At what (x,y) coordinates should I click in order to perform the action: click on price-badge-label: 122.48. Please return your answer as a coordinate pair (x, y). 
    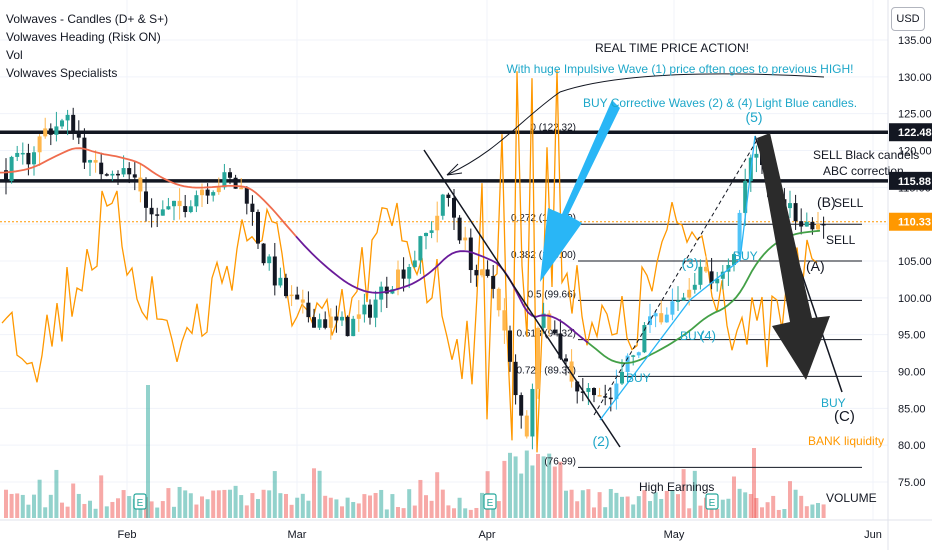
    Looking at the image, I should click on (915, 133).